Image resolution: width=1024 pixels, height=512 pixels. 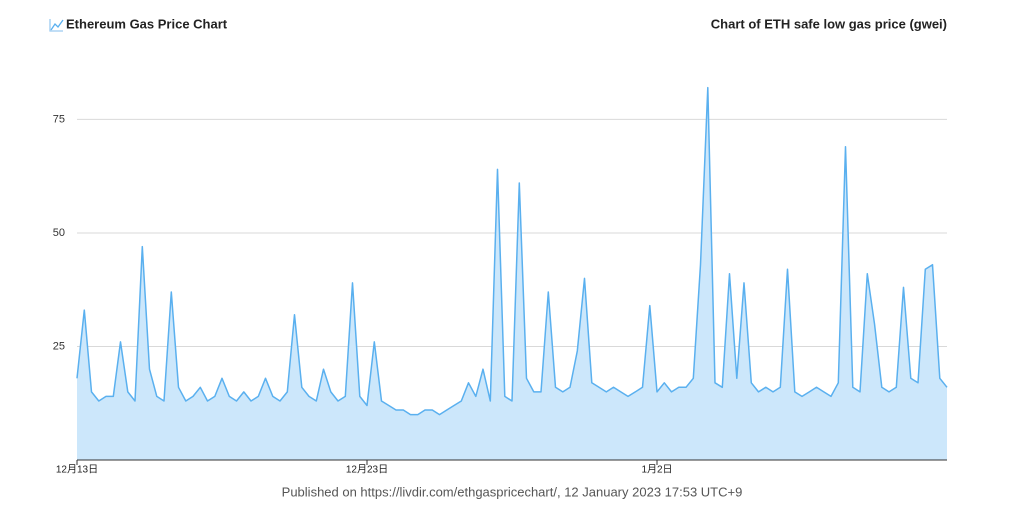 What do you see at coordinates (147, 23) in the screenshot?
I see `header-title: Ethereum Gas Price Chart` at bounding box center [147, 23].